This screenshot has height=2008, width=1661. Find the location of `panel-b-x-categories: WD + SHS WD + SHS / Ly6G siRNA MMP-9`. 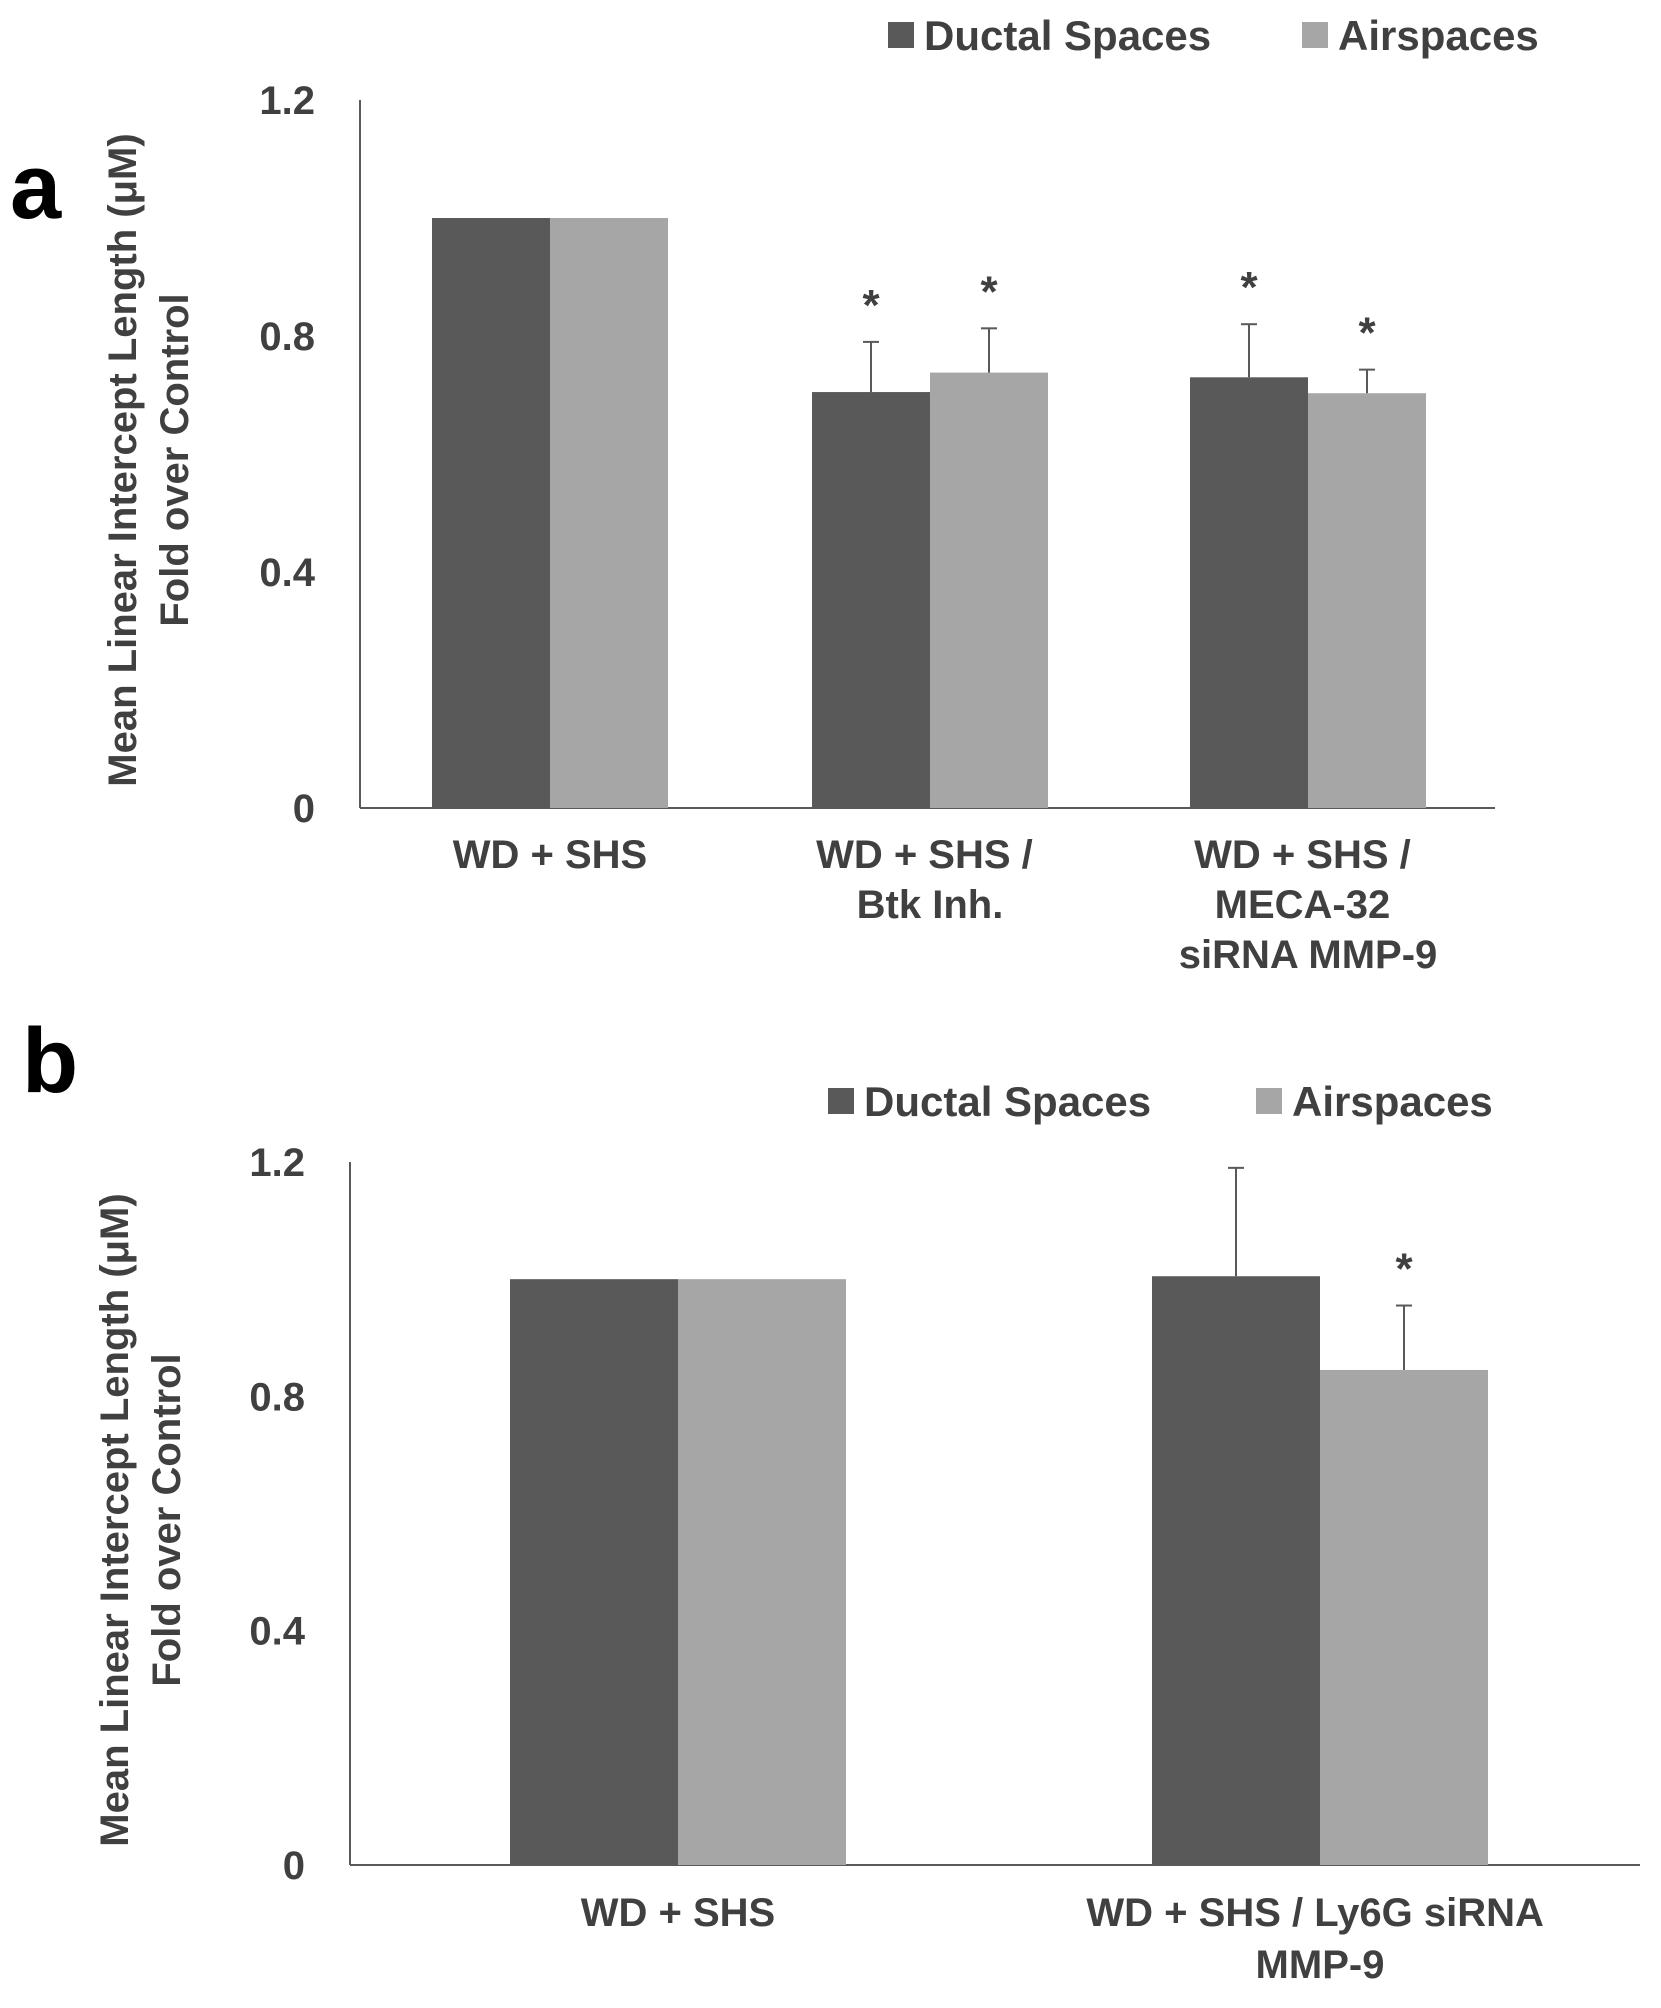

panel-b-x-categories: WD + SHS WD + SHS / Ly6G siRNA MMP-9 is located at coordinates (1067, 1939).